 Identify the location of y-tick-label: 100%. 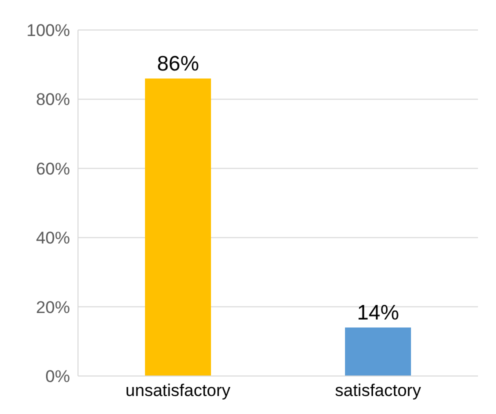
(48, 30).